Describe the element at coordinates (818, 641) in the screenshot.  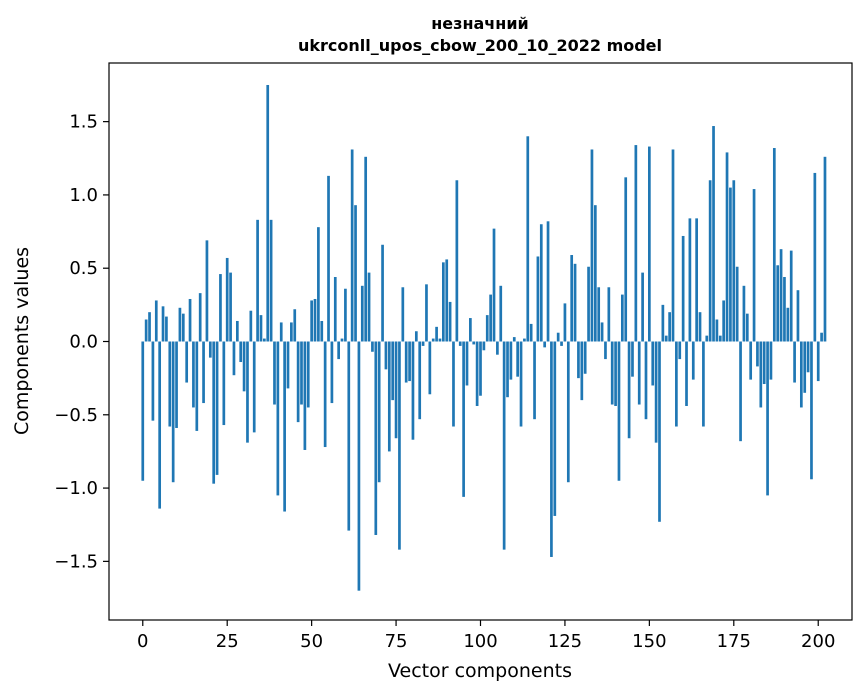
I see `x-tick-label: 200` at that location.